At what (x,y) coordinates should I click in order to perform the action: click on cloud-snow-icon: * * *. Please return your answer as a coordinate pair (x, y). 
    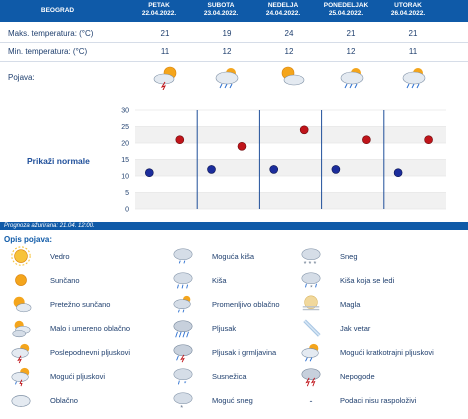
    Looking at the image, I should click on (311, 258).